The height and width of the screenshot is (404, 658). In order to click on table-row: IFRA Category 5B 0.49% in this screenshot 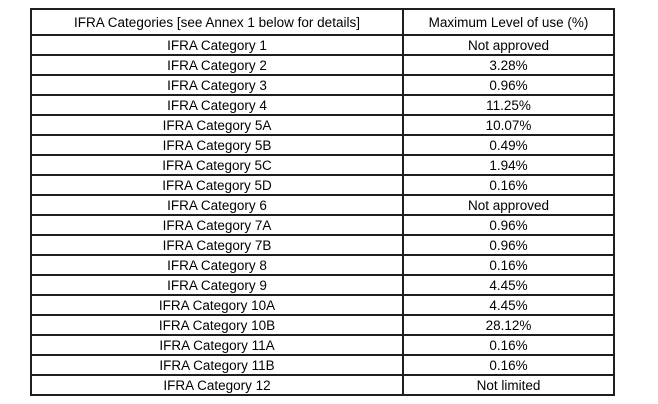, I will do `click(322, 145)`.